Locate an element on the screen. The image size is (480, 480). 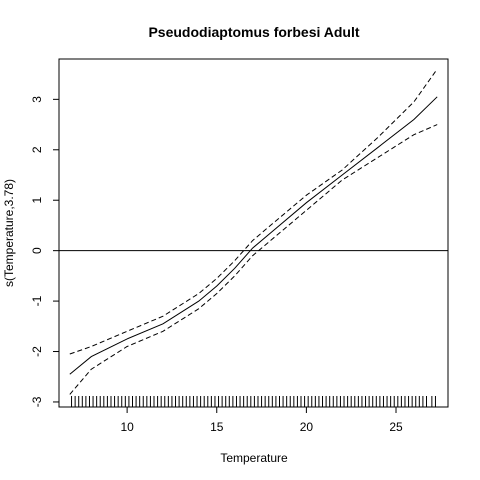
y-tick-label: 3 is located at coordinates (37, 99).